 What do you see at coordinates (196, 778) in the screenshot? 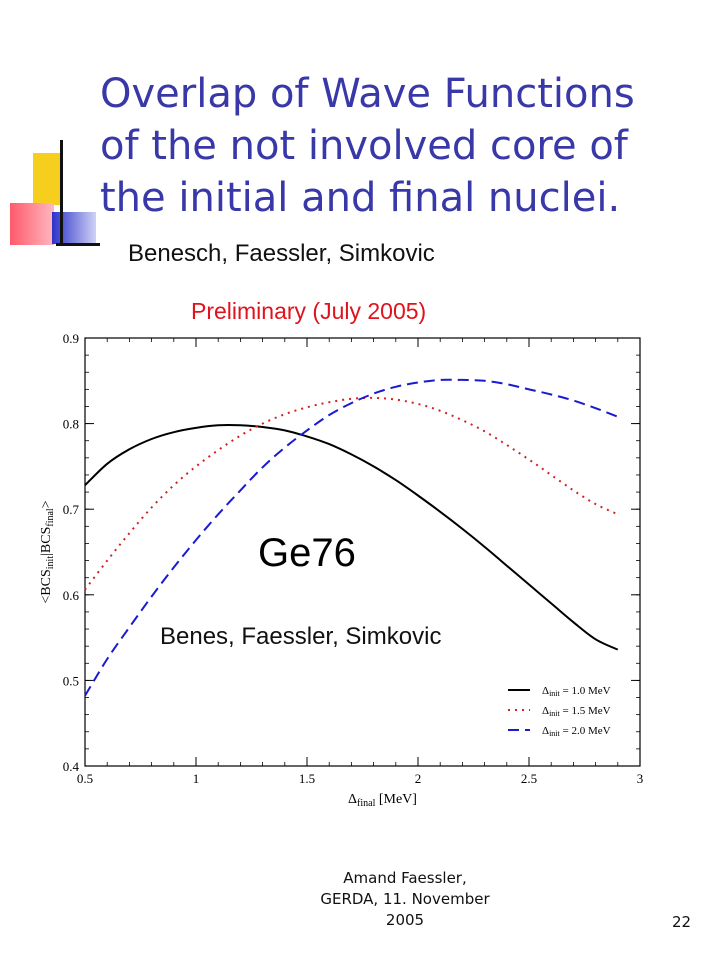
I see `x-tick-label: 1` at bounding box center [196, 778].